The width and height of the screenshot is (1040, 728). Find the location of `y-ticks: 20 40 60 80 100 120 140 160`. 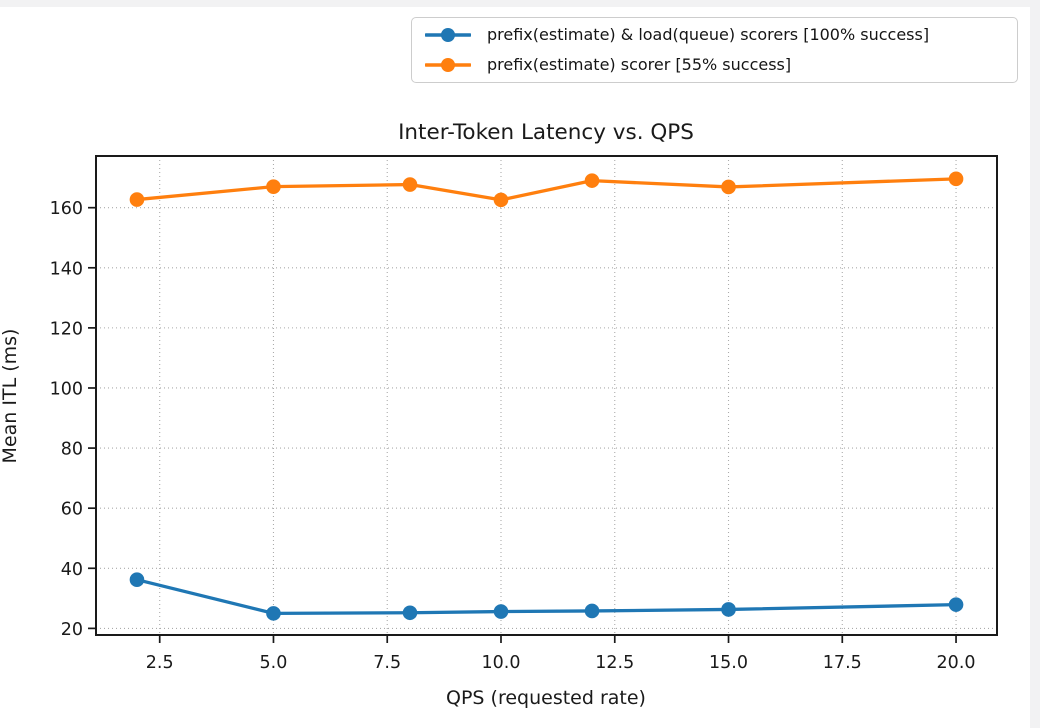

y-ticks: 20 40 60 80 100 120 140 160 is located at coordinates (73, 419).